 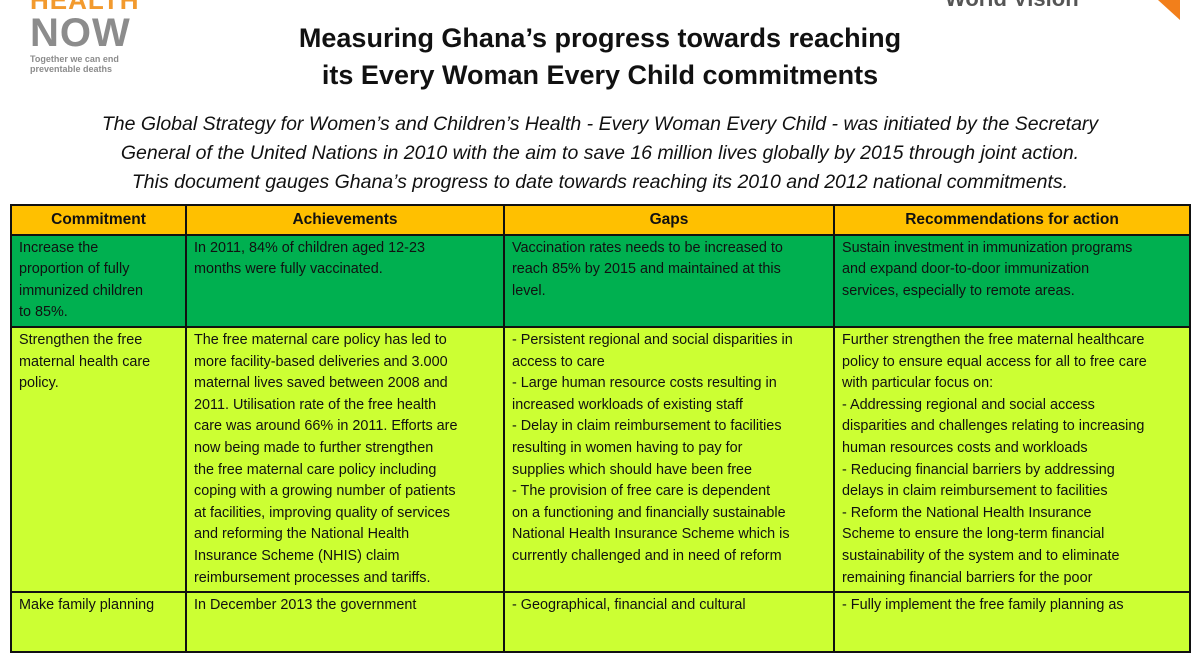 I want to click on cell-achievements: In December 2013 the government, so click(x=345, y=622).